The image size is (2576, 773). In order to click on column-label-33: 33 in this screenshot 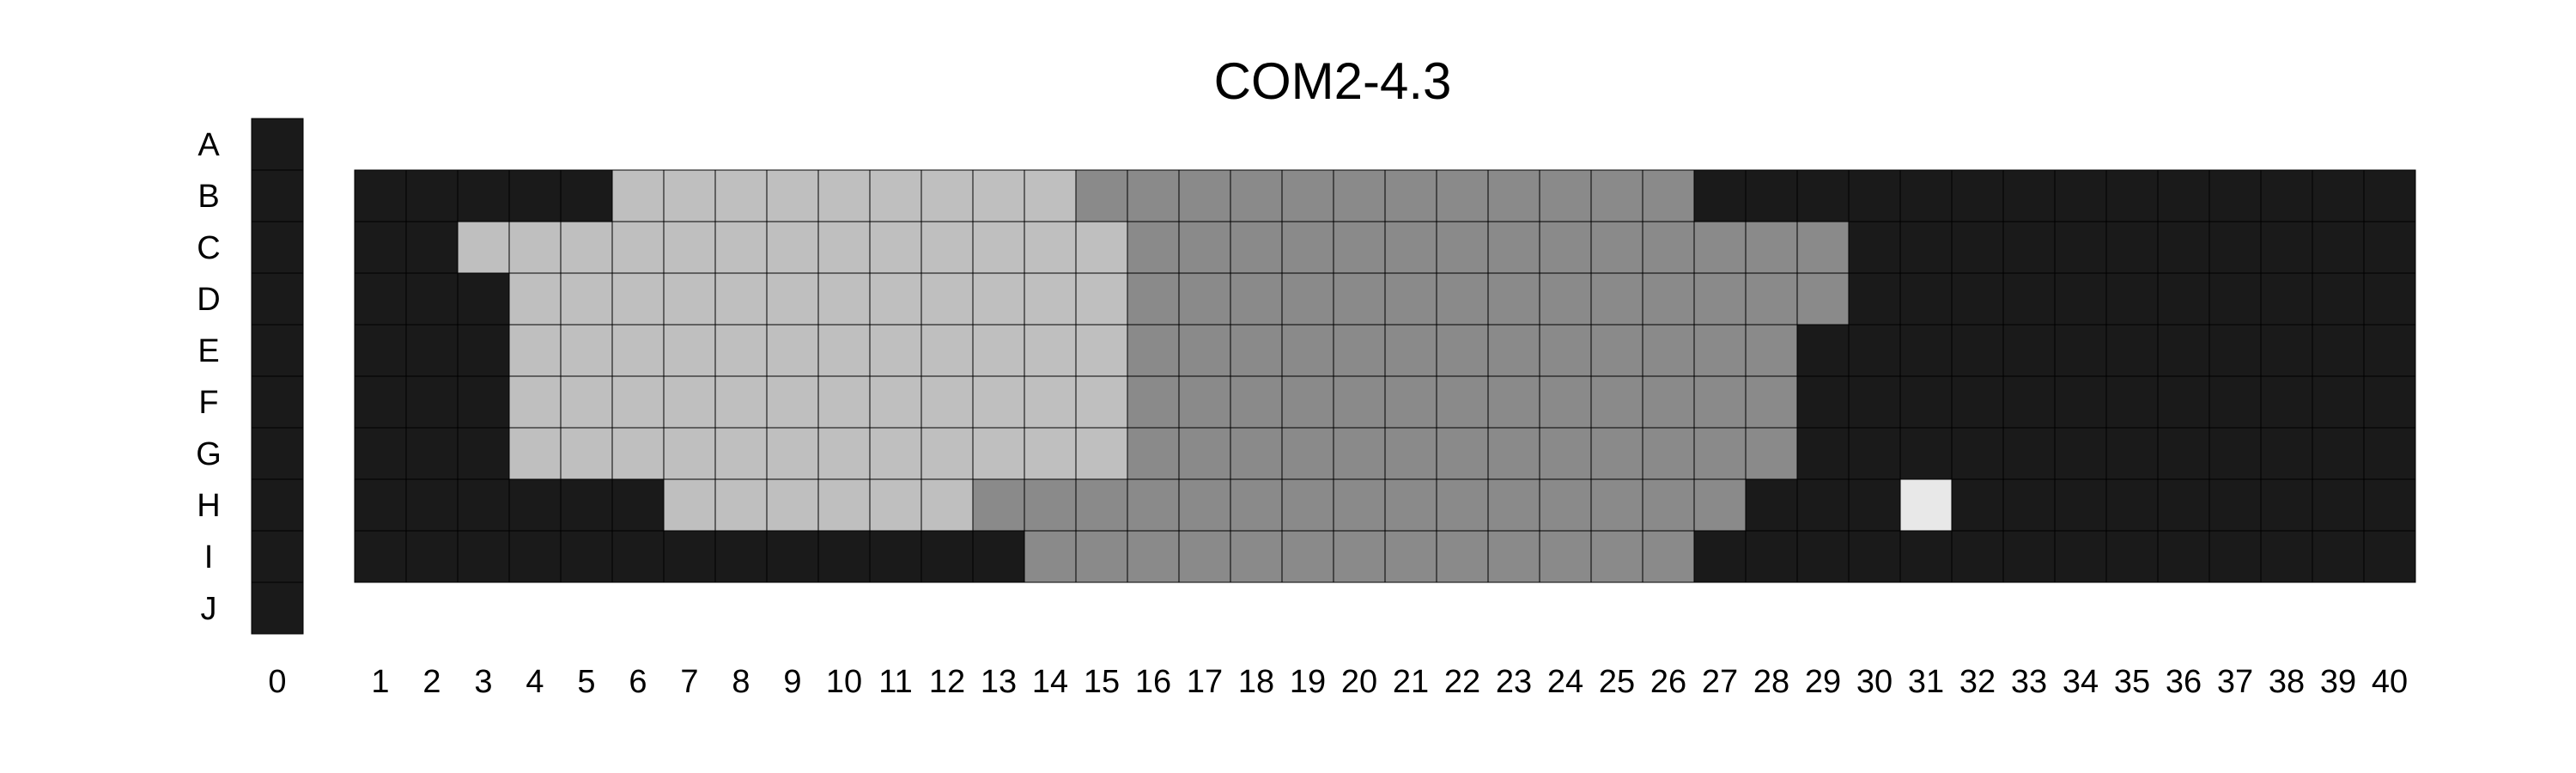, I will do `click(2029, 682)`.